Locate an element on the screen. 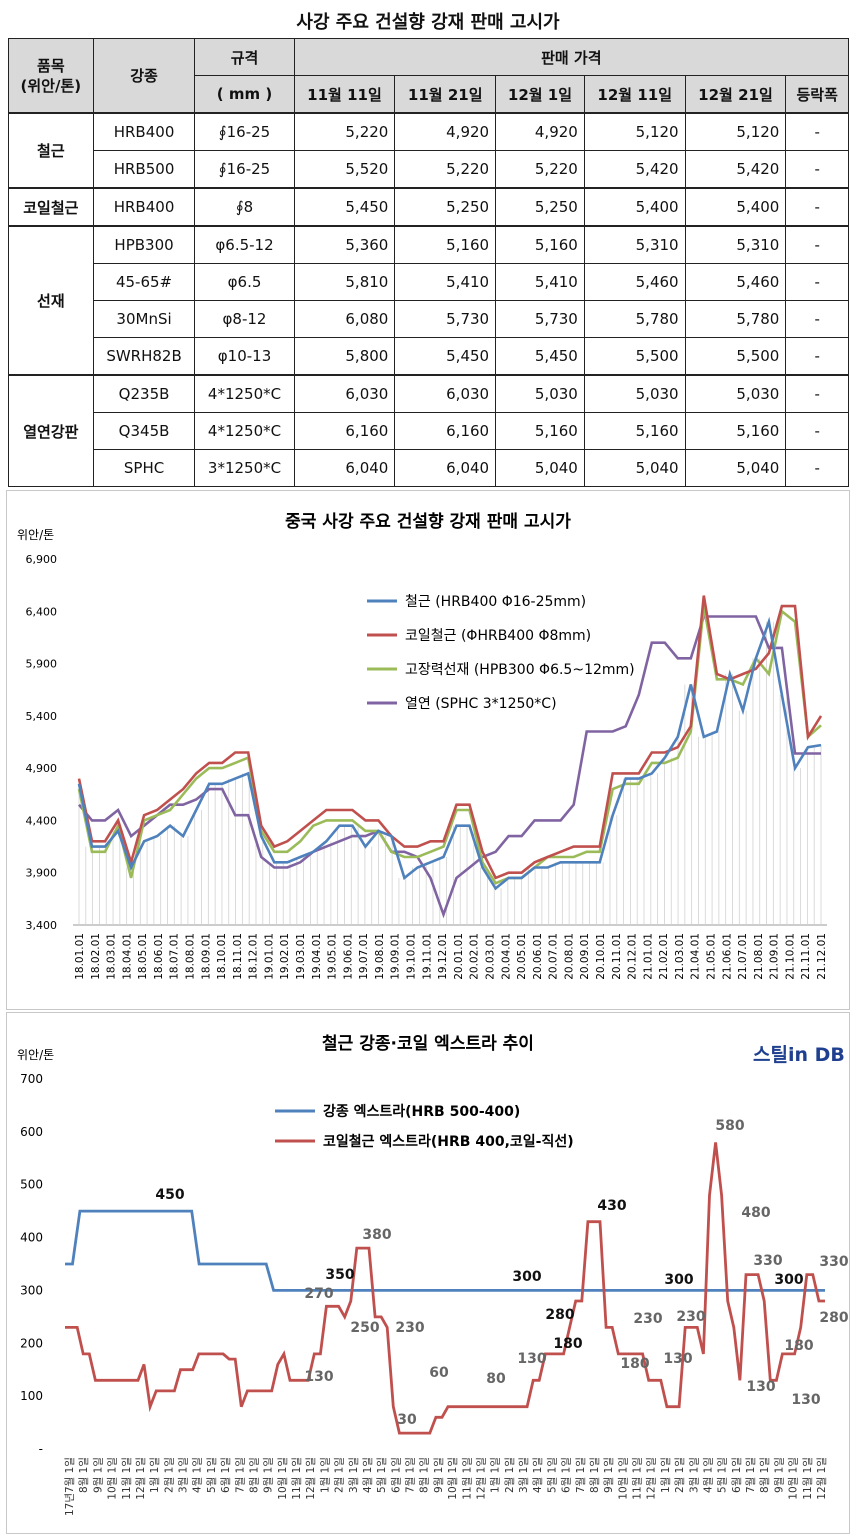 This screenshot has height=1537, width=856. data-label: 380 is located at coordinates (376, 1235).